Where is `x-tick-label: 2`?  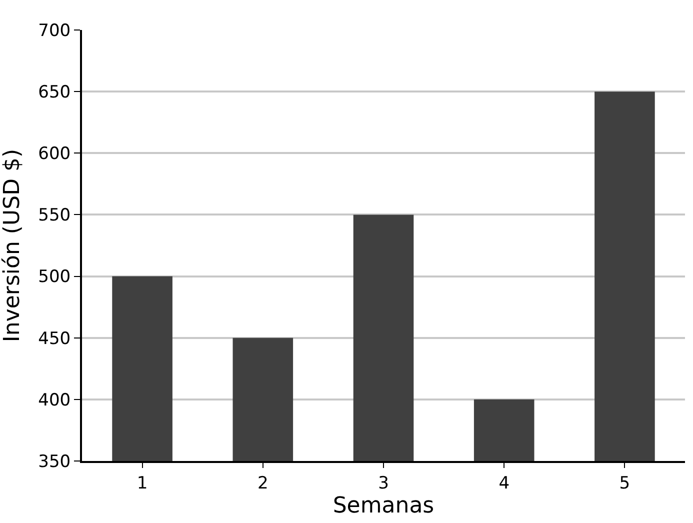 x-tick-label: 2 is located at coordinates (262, 483).